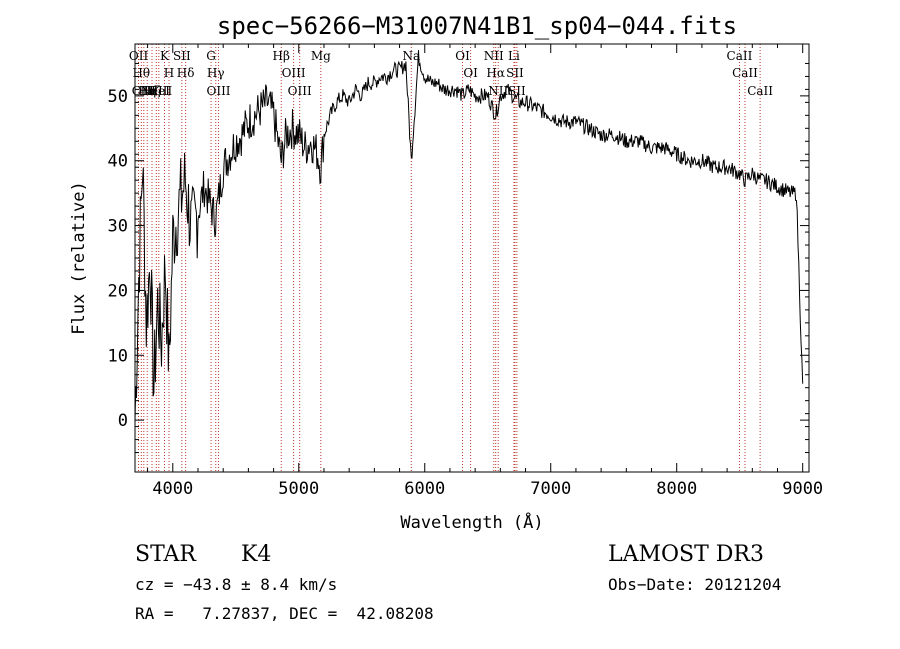 This screenshot has height=649, width=900. Describe the element at coordinates (321, 56) in the screenshot. I see `emission-line-label: Mg` at that location.